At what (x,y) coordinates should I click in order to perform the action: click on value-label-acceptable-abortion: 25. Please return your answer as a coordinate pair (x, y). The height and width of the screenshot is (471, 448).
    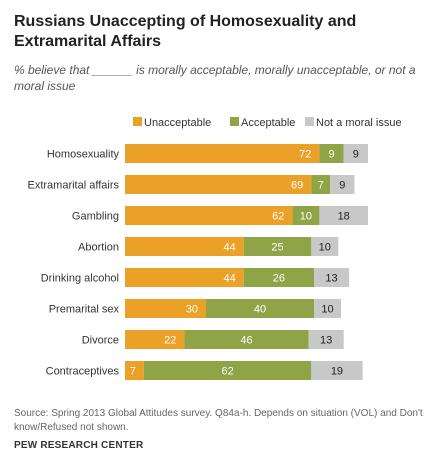
    Looking at the image, I should click on (277, 248).